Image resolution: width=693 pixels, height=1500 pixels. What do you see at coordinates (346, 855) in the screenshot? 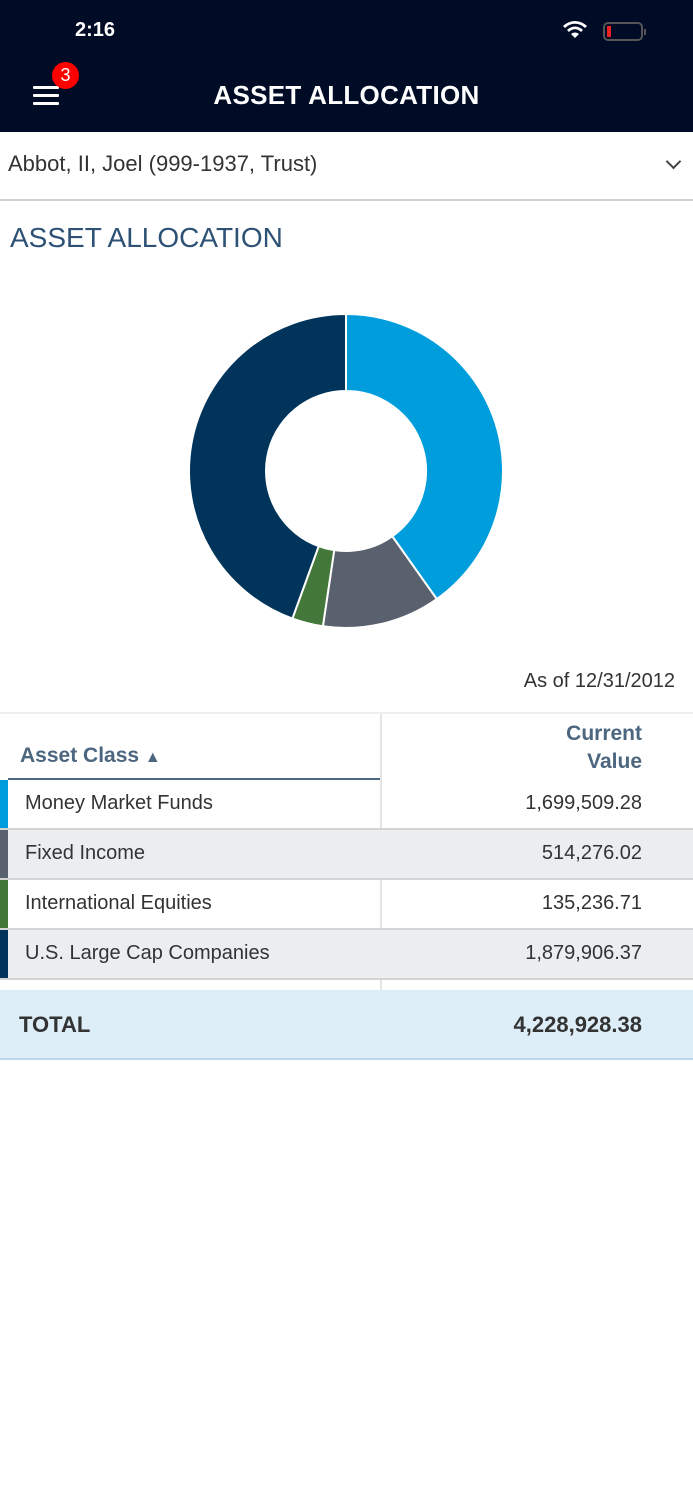
I see `table-row: Fixed Income 514,276.02` at bounding box center [346, 855].